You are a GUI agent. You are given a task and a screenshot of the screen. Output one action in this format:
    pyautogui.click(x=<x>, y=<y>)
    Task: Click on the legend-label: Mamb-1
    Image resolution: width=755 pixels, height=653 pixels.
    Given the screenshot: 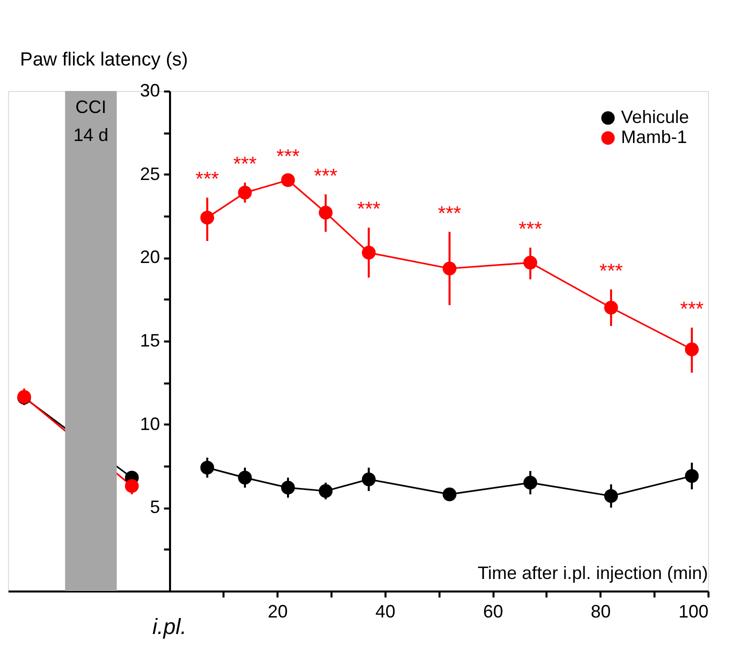 What is the action you would take?
    pyautogui.click(x=654, y=137)
    